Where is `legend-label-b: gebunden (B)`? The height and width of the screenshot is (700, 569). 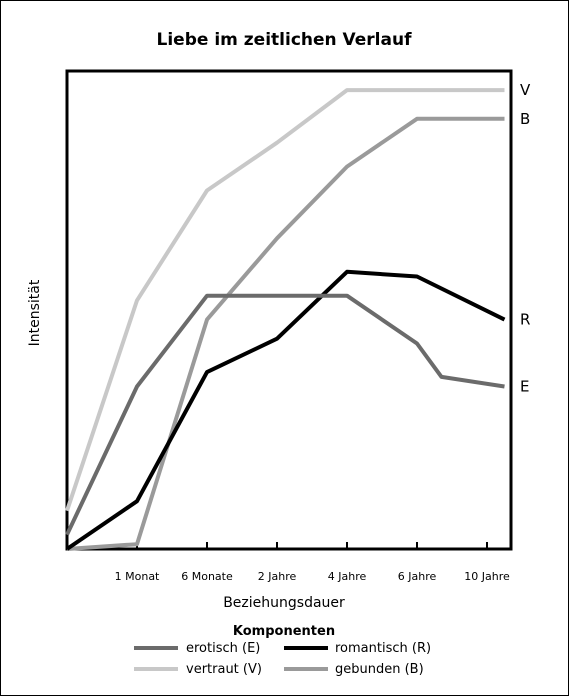 legend-label-b: gebunden (B) is located at coordinates (379, 669).